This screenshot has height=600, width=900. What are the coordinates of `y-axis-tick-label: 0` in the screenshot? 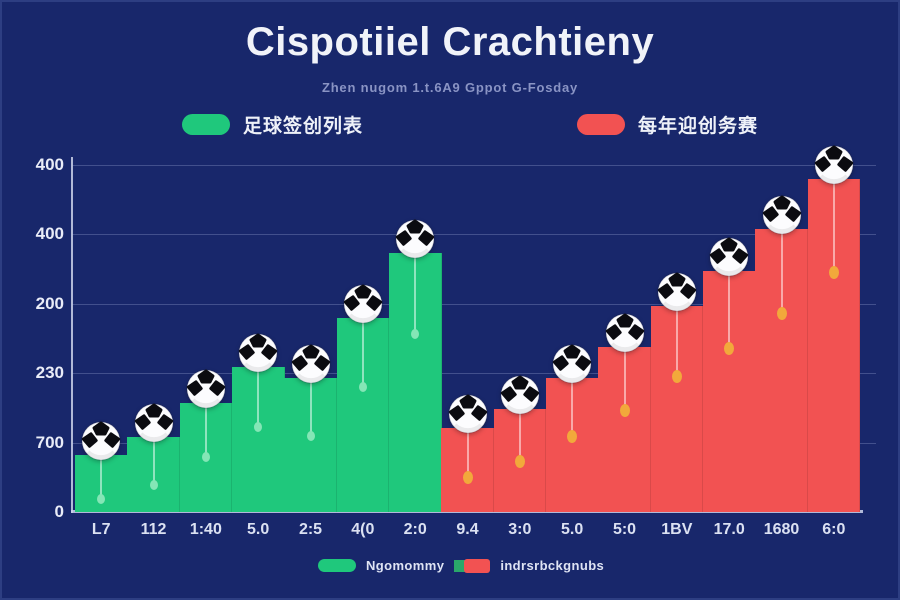 It's located at (59, 511).